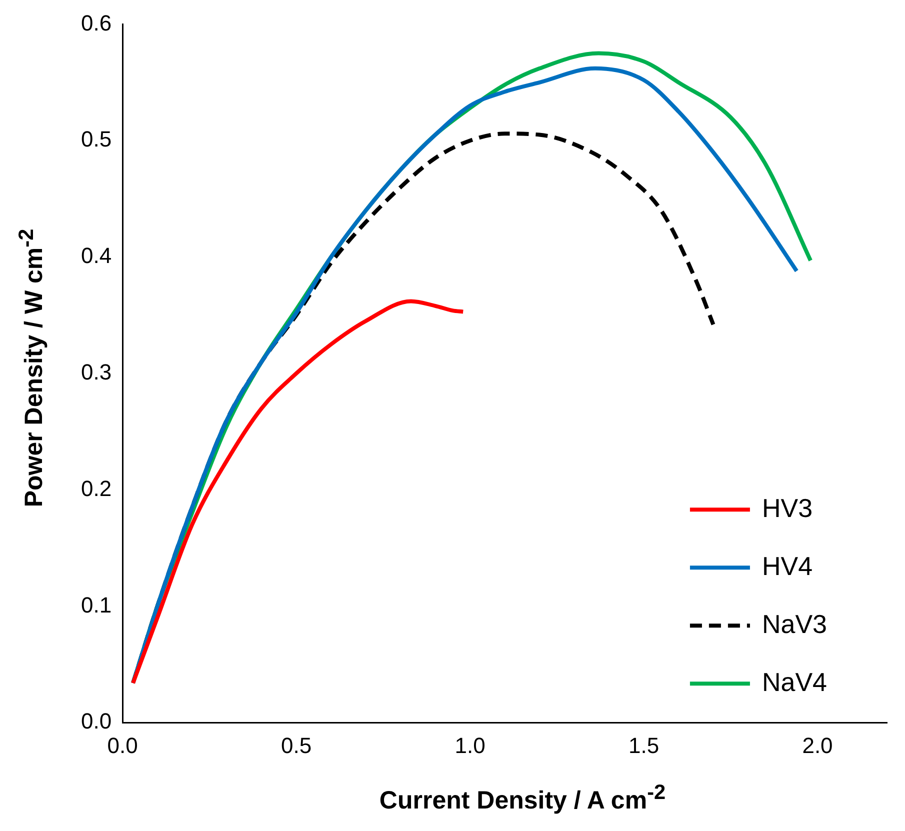 This screenshot has width=905, height=831. Describe the element at coordinates (96, 605) in the screenshot. I see `y-tick-label: 0.1` at that location.